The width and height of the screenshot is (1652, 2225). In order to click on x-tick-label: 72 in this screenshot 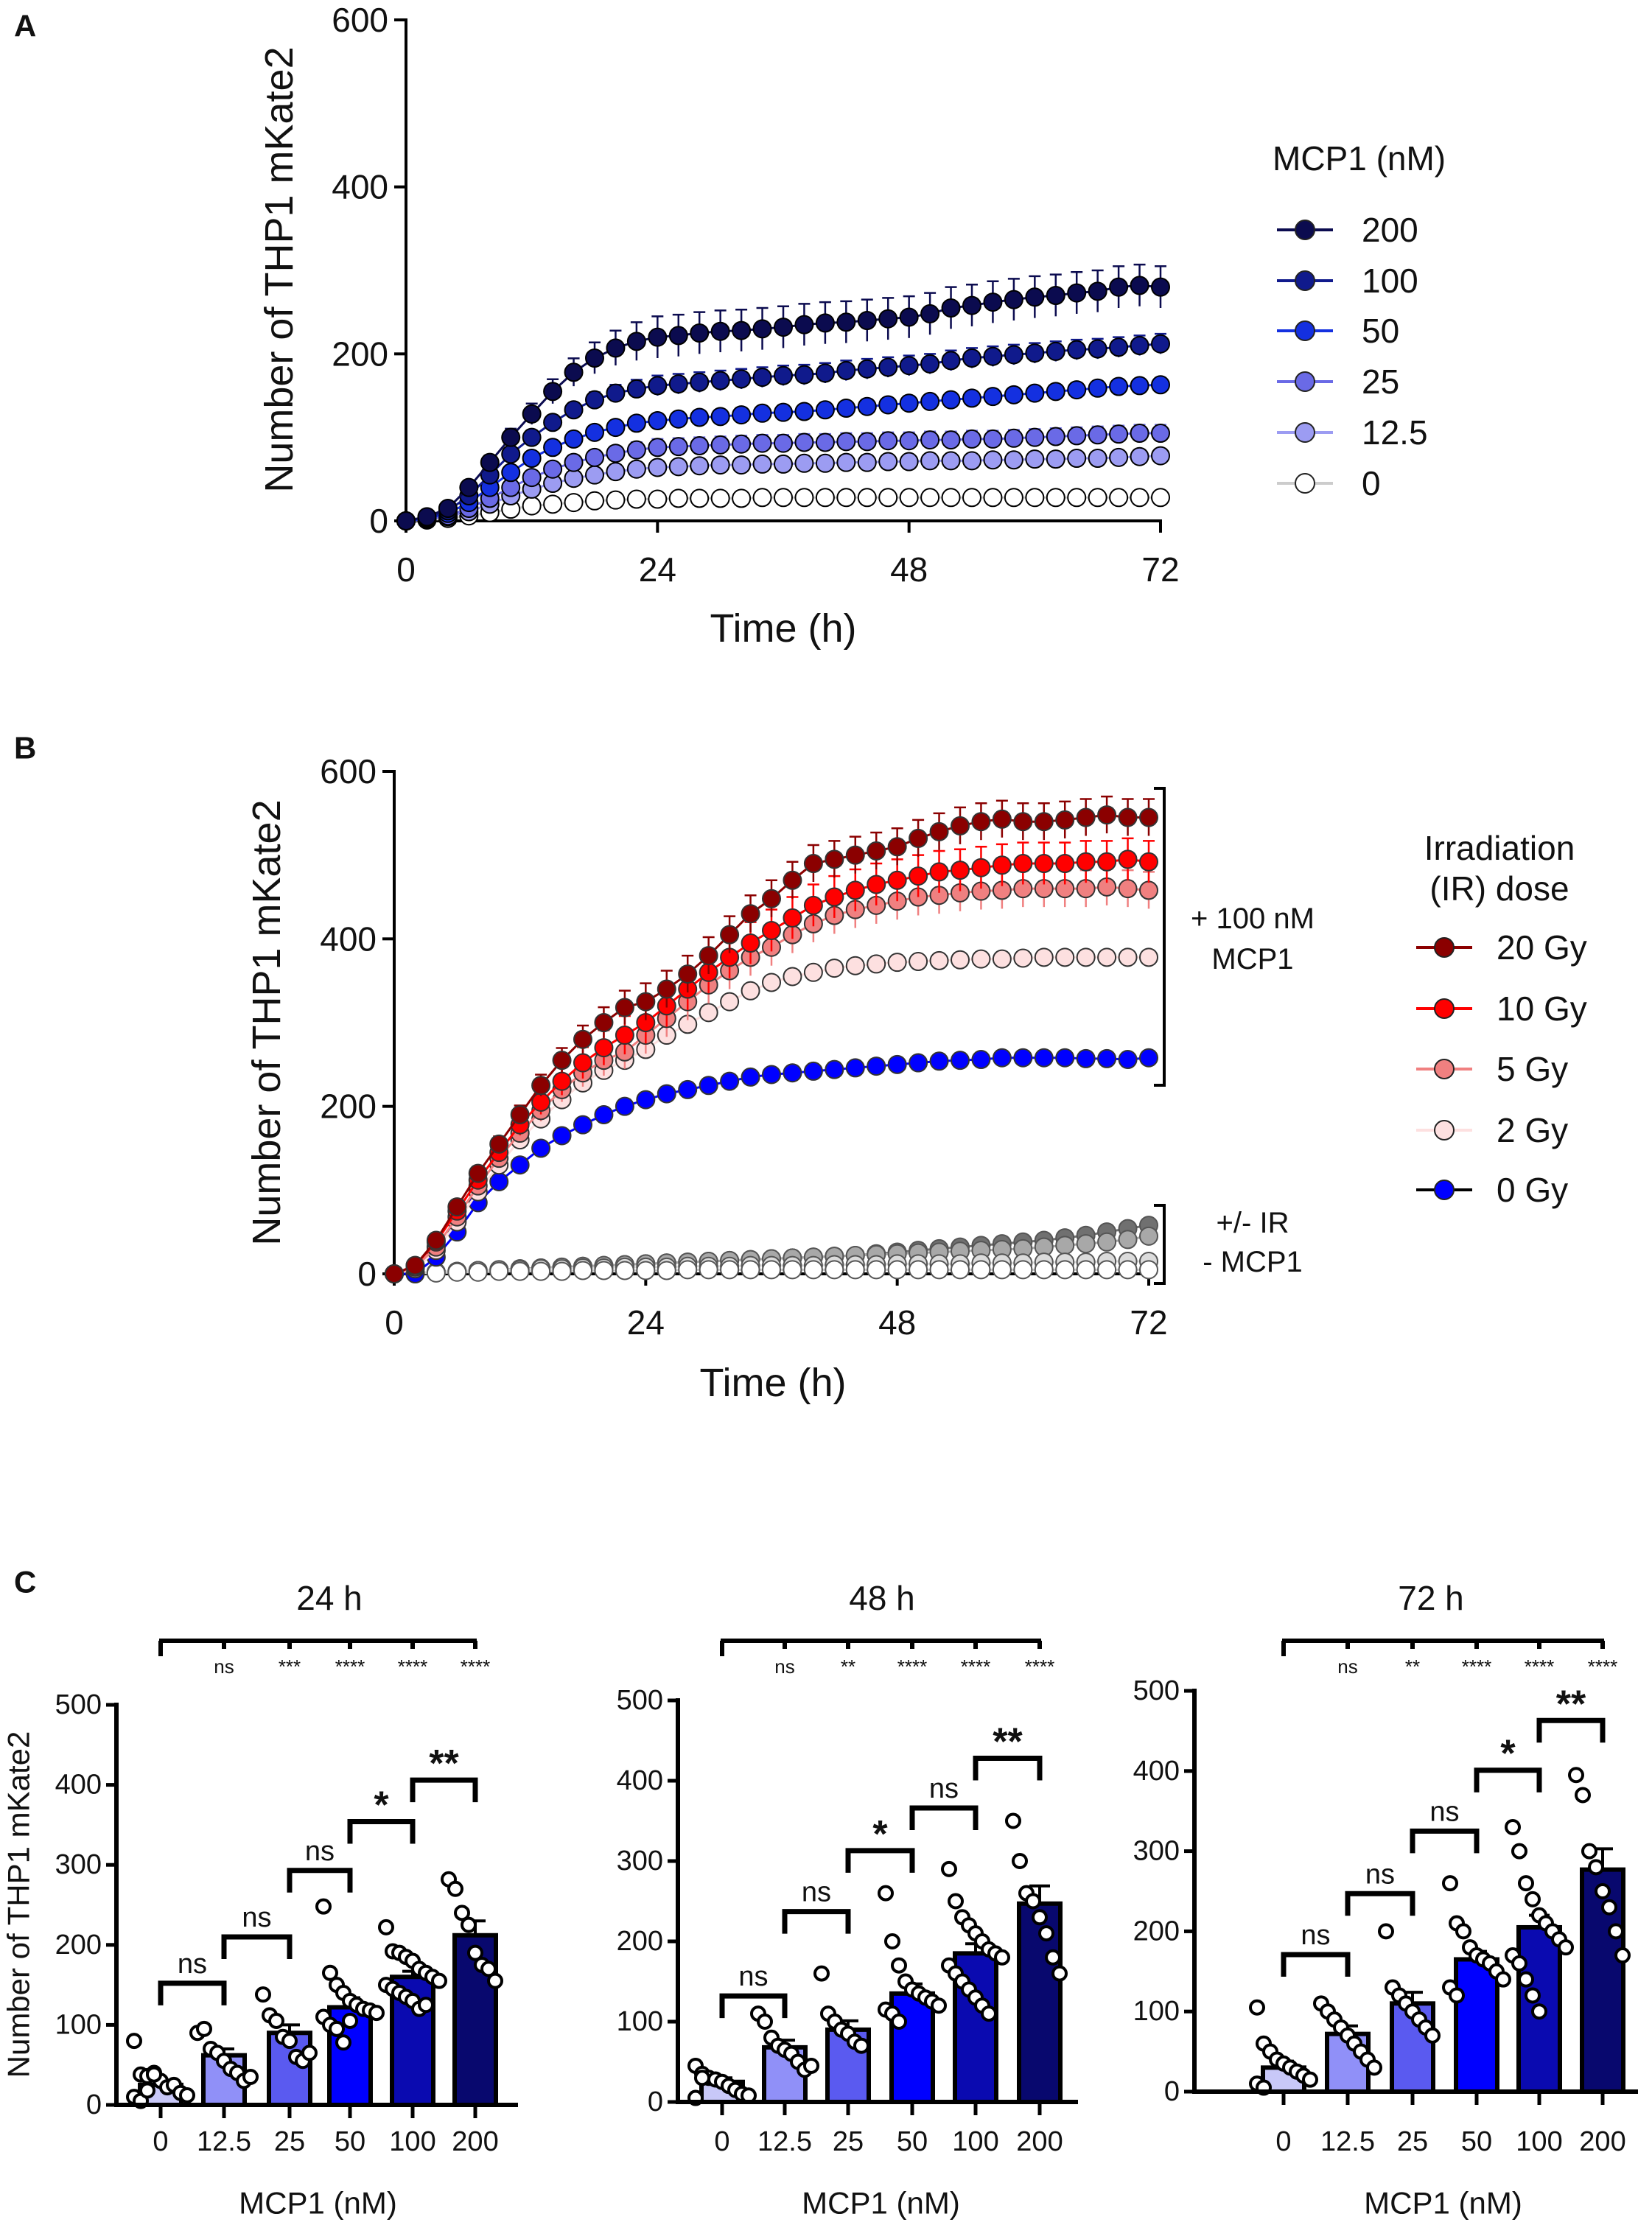, I will do `click(1148, 1322)`.